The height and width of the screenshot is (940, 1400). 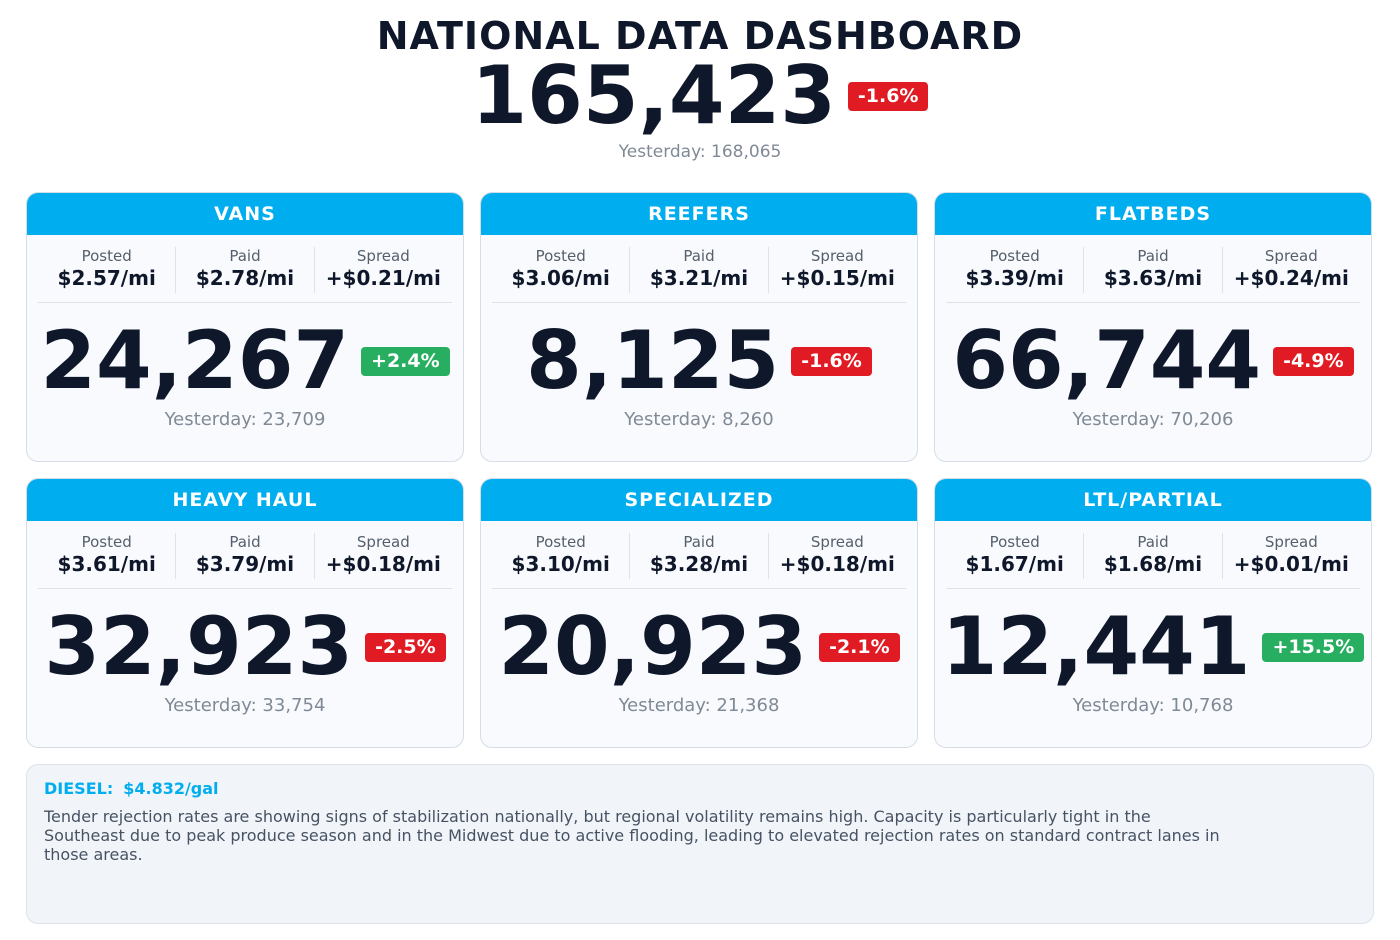 I want to click on yesterday: Yesterday: 21,368, so click(x=699, y=705).